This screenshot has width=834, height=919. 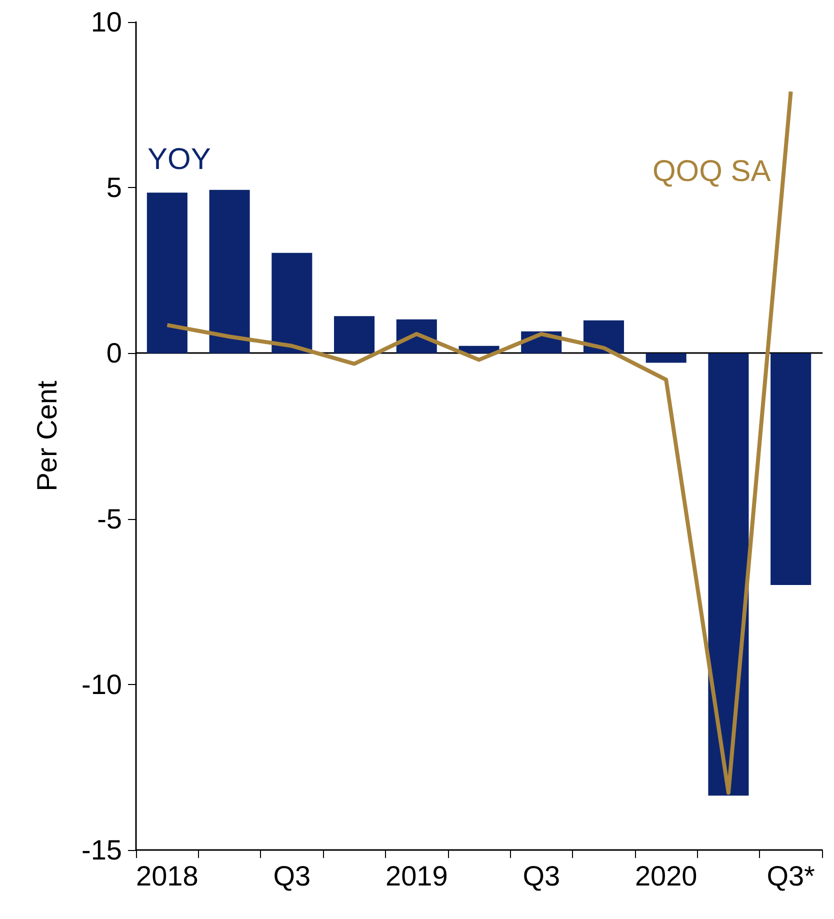 What do you see at coordinates (102, 684) in the screenshot?
I see `y-tick-label: -10` at bounding box center [102, 684].